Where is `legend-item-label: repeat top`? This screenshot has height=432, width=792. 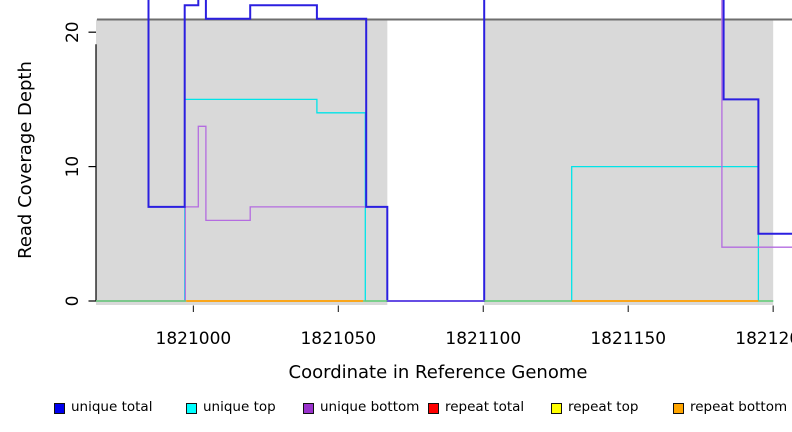 legend-item-label: repeat top is located at coordinates (603, 407).